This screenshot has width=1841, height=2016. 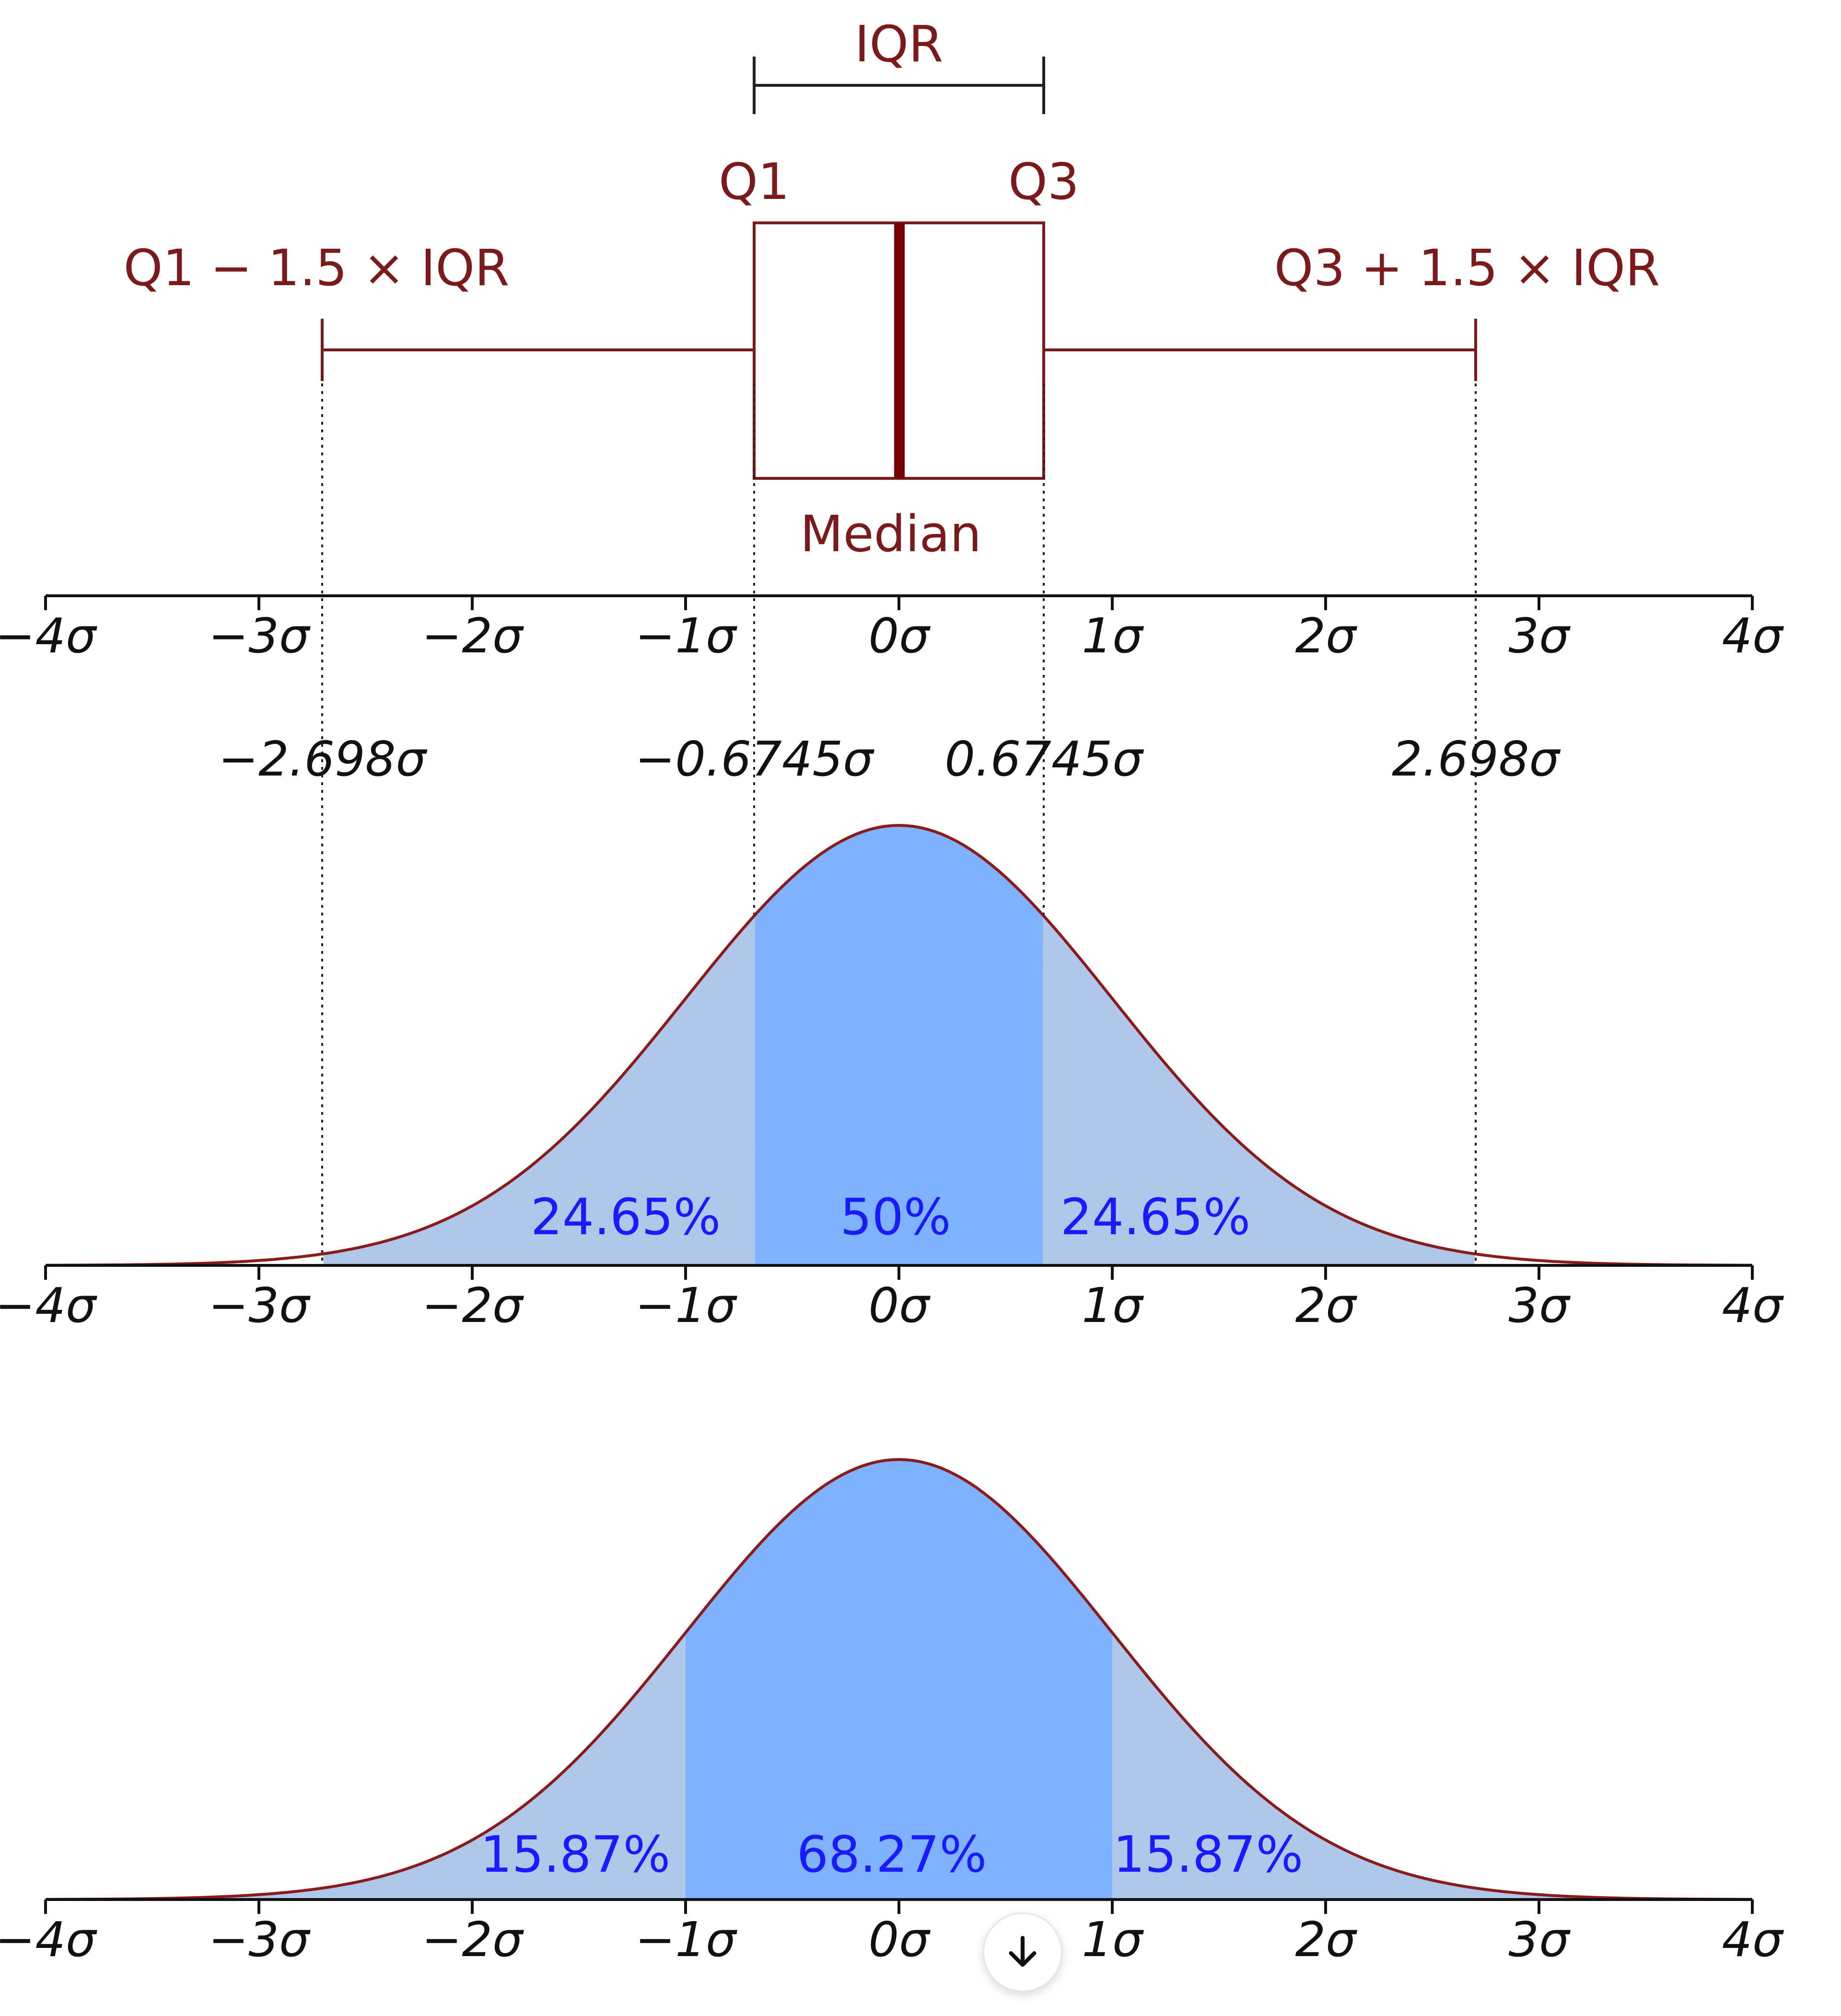 I want to click on one-sigma-region-fill, so click(x=899, y=1680).